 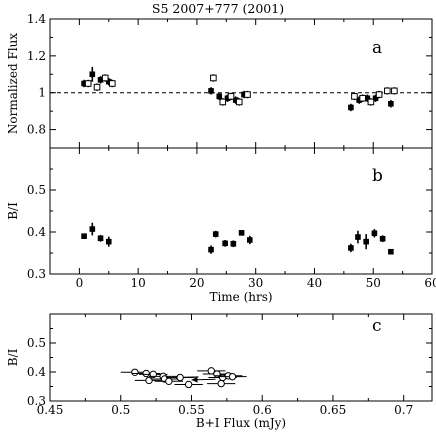 I want to click on y-tick-label: 1.4, so click(x=36, y=19).